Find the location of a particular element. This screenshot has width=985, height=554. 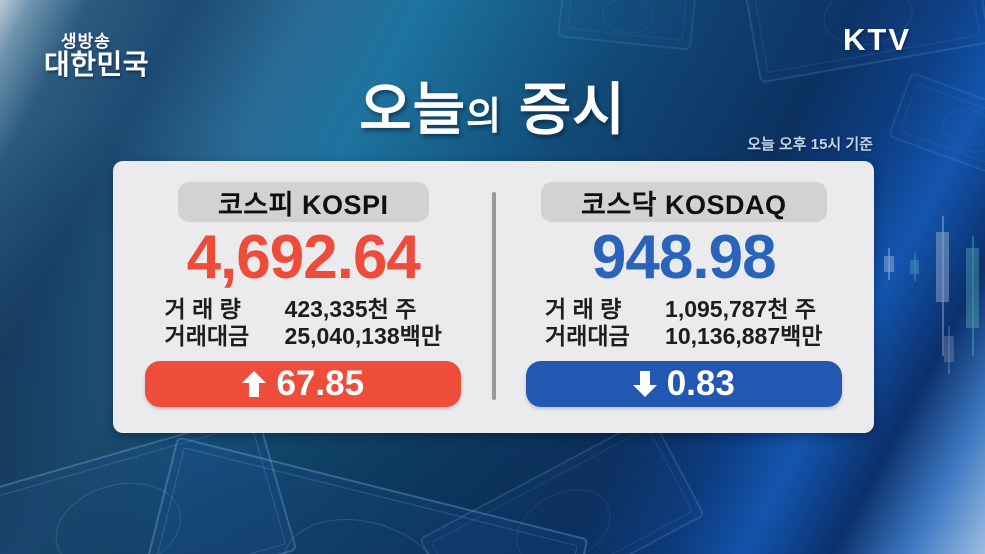

stat-value: 1,095,787천 주 is located at coordinates (741, 308).